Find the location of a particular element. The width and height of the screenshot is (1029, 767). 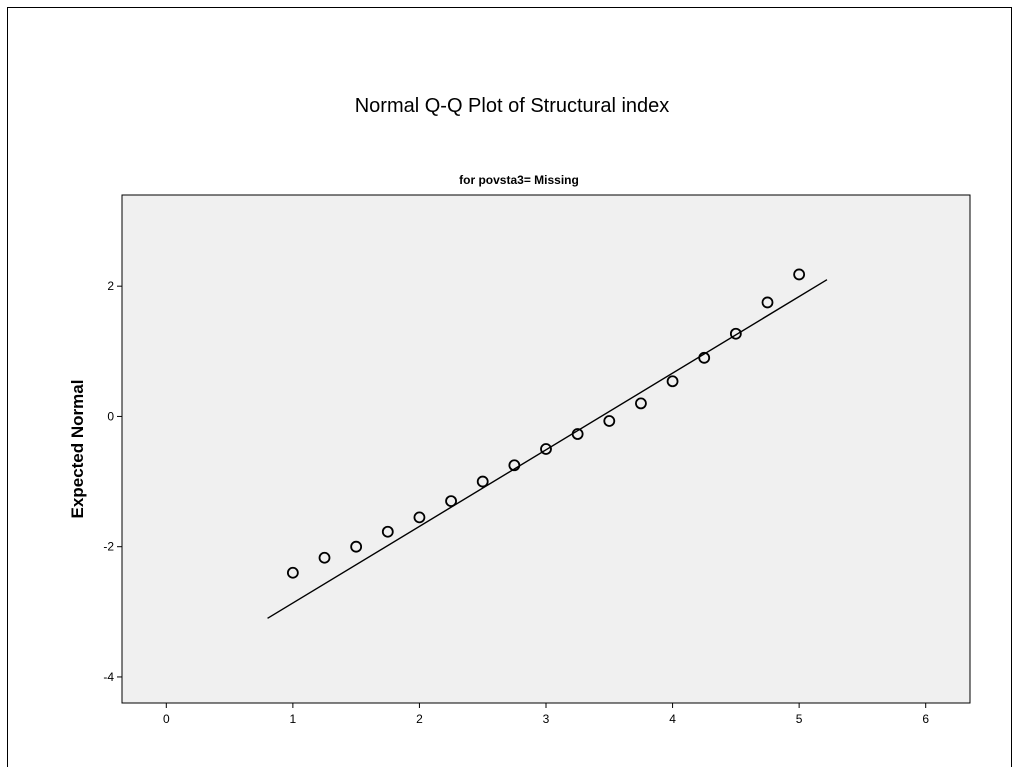

x-axis: 0 1 2 3 4 5 6 is located at coordinates (546, 714).